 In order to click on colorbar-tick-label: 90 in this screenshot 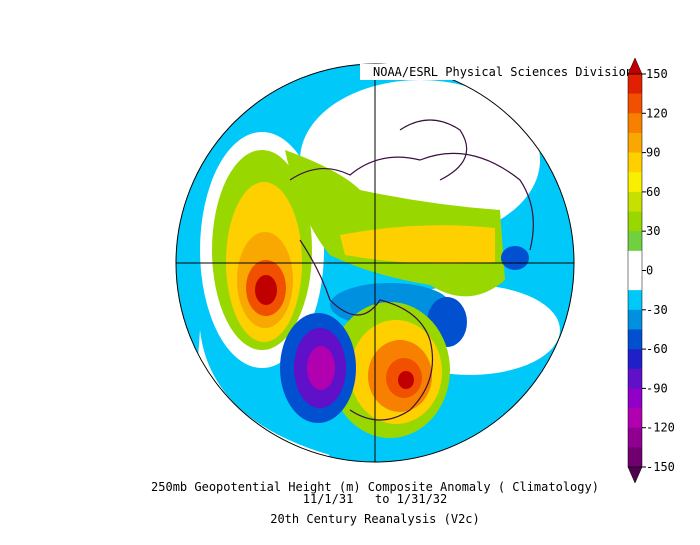, I will do `click(653, 153)`.